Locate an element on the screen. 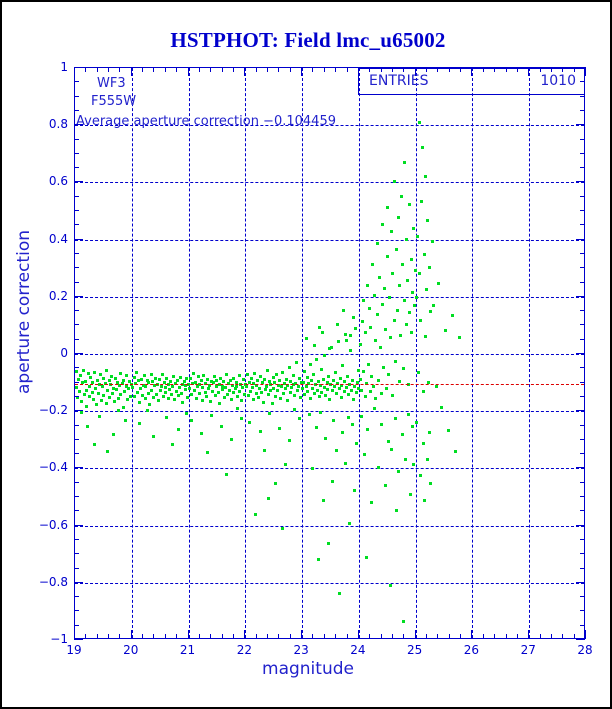 This screenshot has width=612, height=709. y-axis-major-tick is located at coordinates (78, 353).